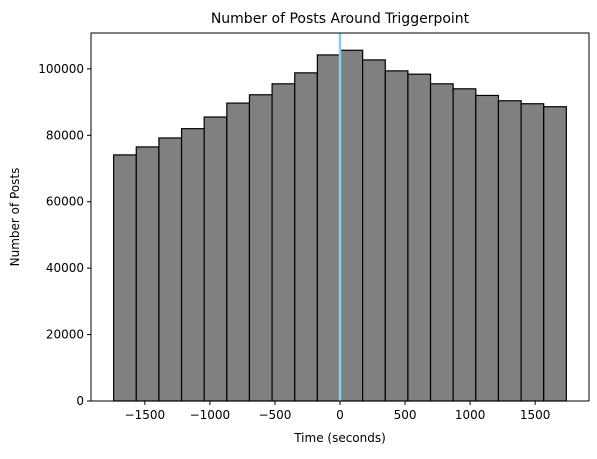  I want to click on x-tick-label: −1500, so click(145, 415).